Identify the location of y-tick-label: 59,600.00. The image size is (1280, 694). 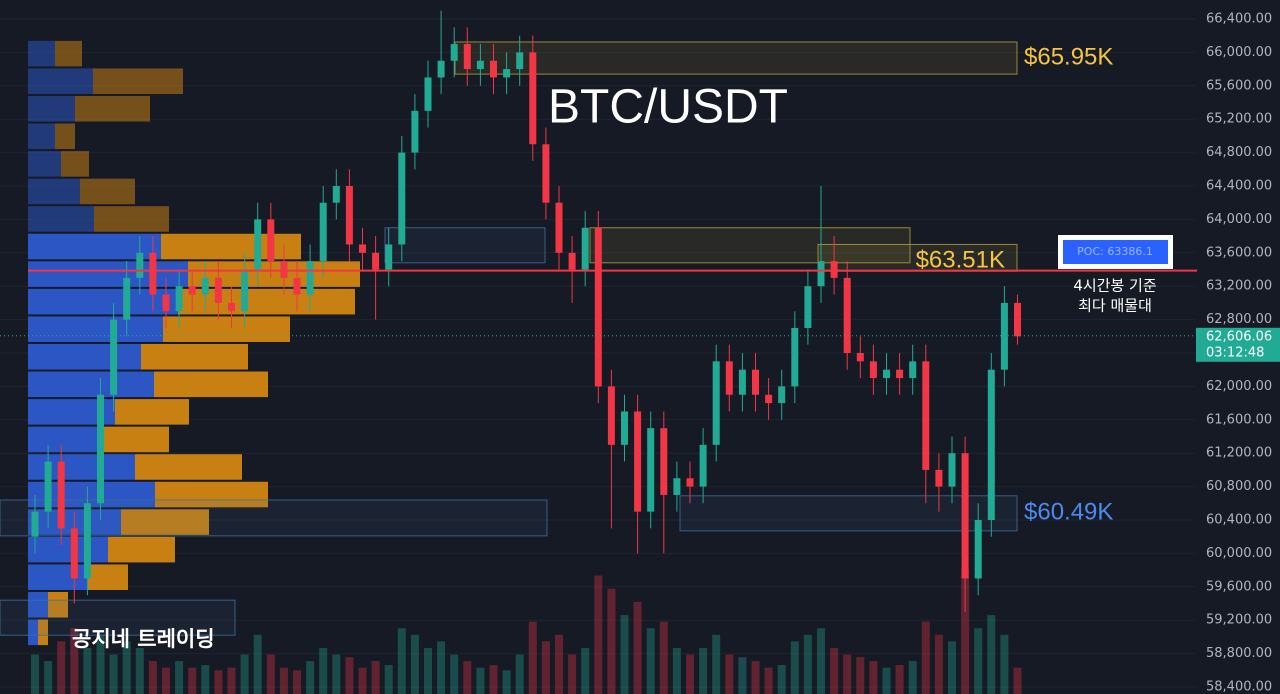
(1239, 586).